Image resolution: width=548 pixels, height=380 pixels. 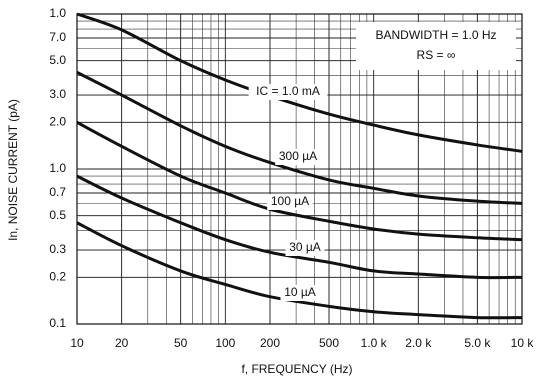 I want to click on annotation: BANDWIDTH = 1.0 Hz, so click(x=435, y=35).